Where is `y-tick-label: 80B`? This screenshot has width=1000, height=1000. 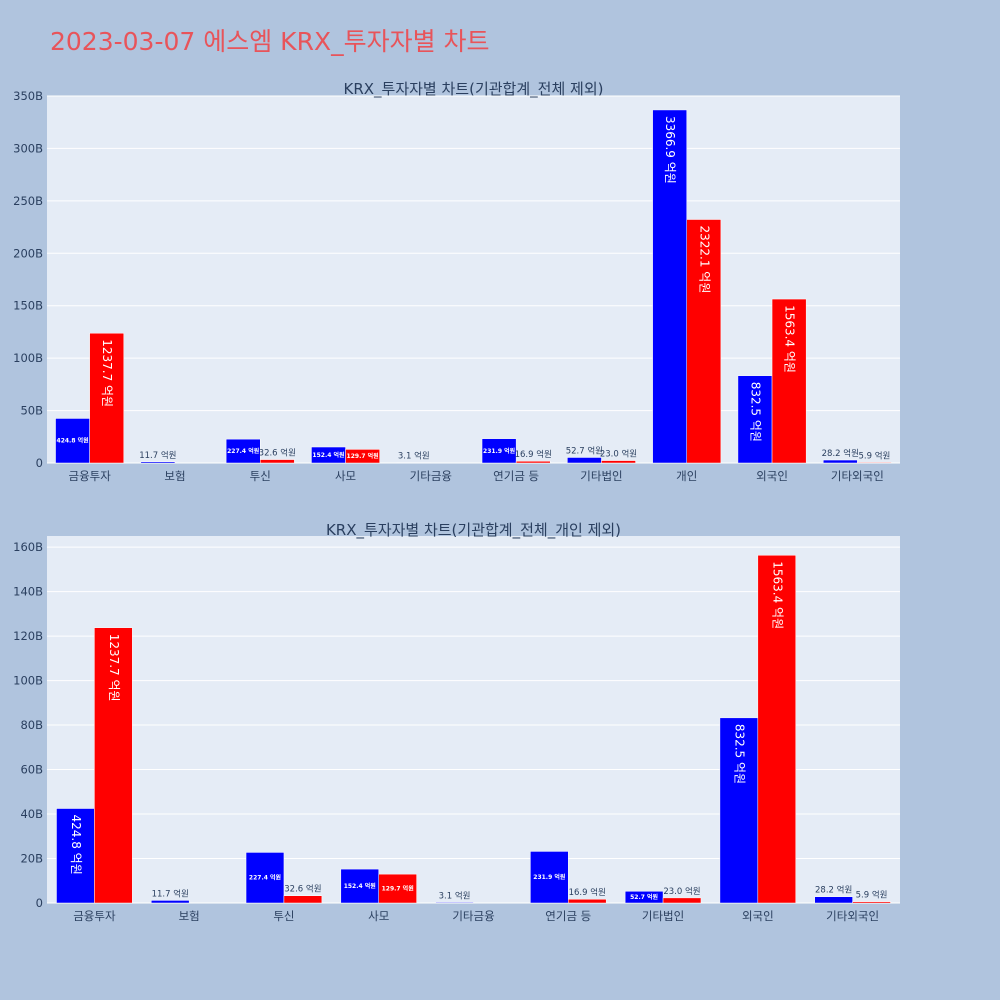
y-tick-label: 80B is located at coordinates (31, 725).